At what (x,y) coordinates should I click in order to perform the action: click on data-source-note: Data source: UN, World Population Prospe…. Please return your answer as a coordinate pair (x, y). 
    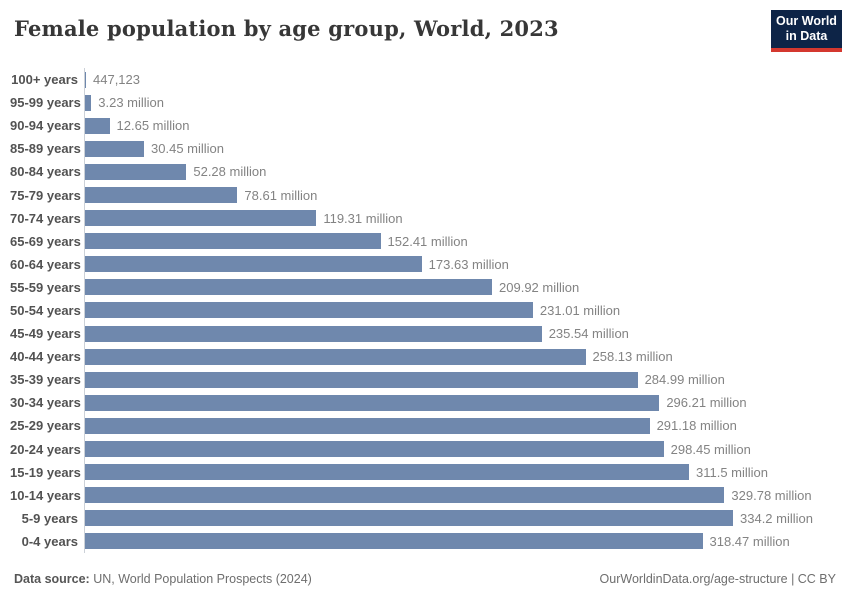
    Looking at the image, I should click on (163, 579).